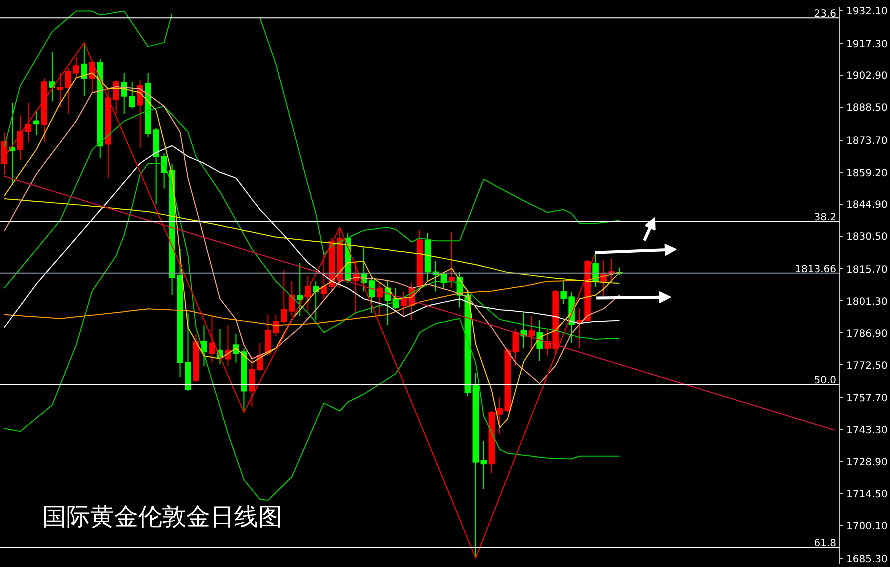  What do you see at coordinates (867, 399) in the screenshot?
I see `y-tick-label: 1757.70` at bounding box center [867, 399].